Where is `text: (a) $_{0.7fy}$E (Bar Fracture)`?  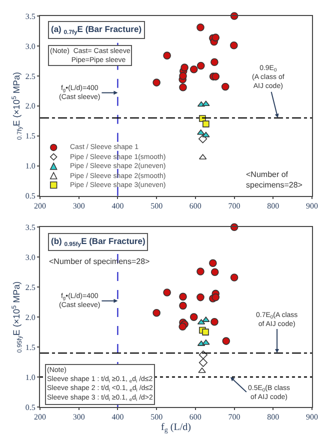 text: (a) $_{0.7fy}$E (Bar Fracture) is located at coordinates (96, 30).